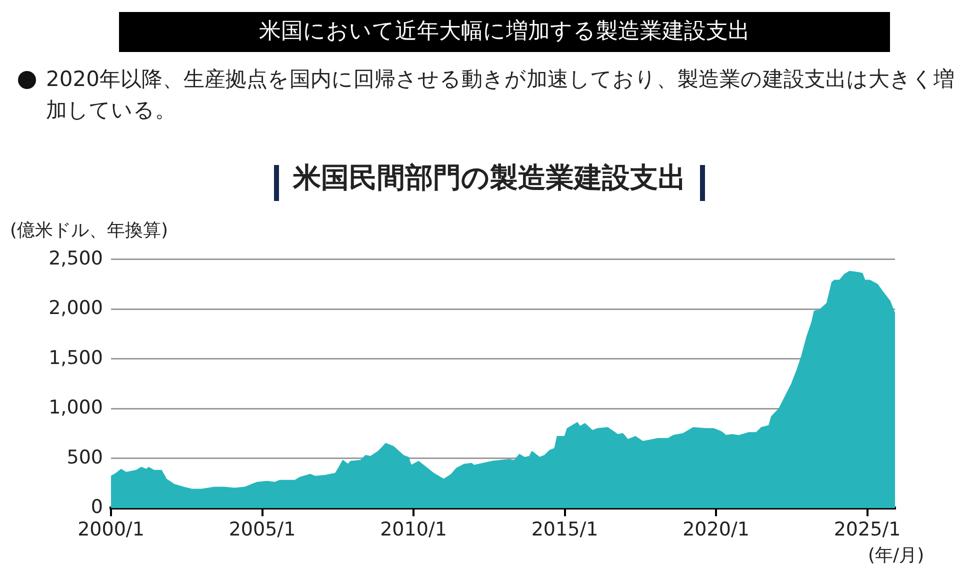  Describe the element at coordinates (84, 457) in the screenshot. I see `y-tick-label: 500` at that location.